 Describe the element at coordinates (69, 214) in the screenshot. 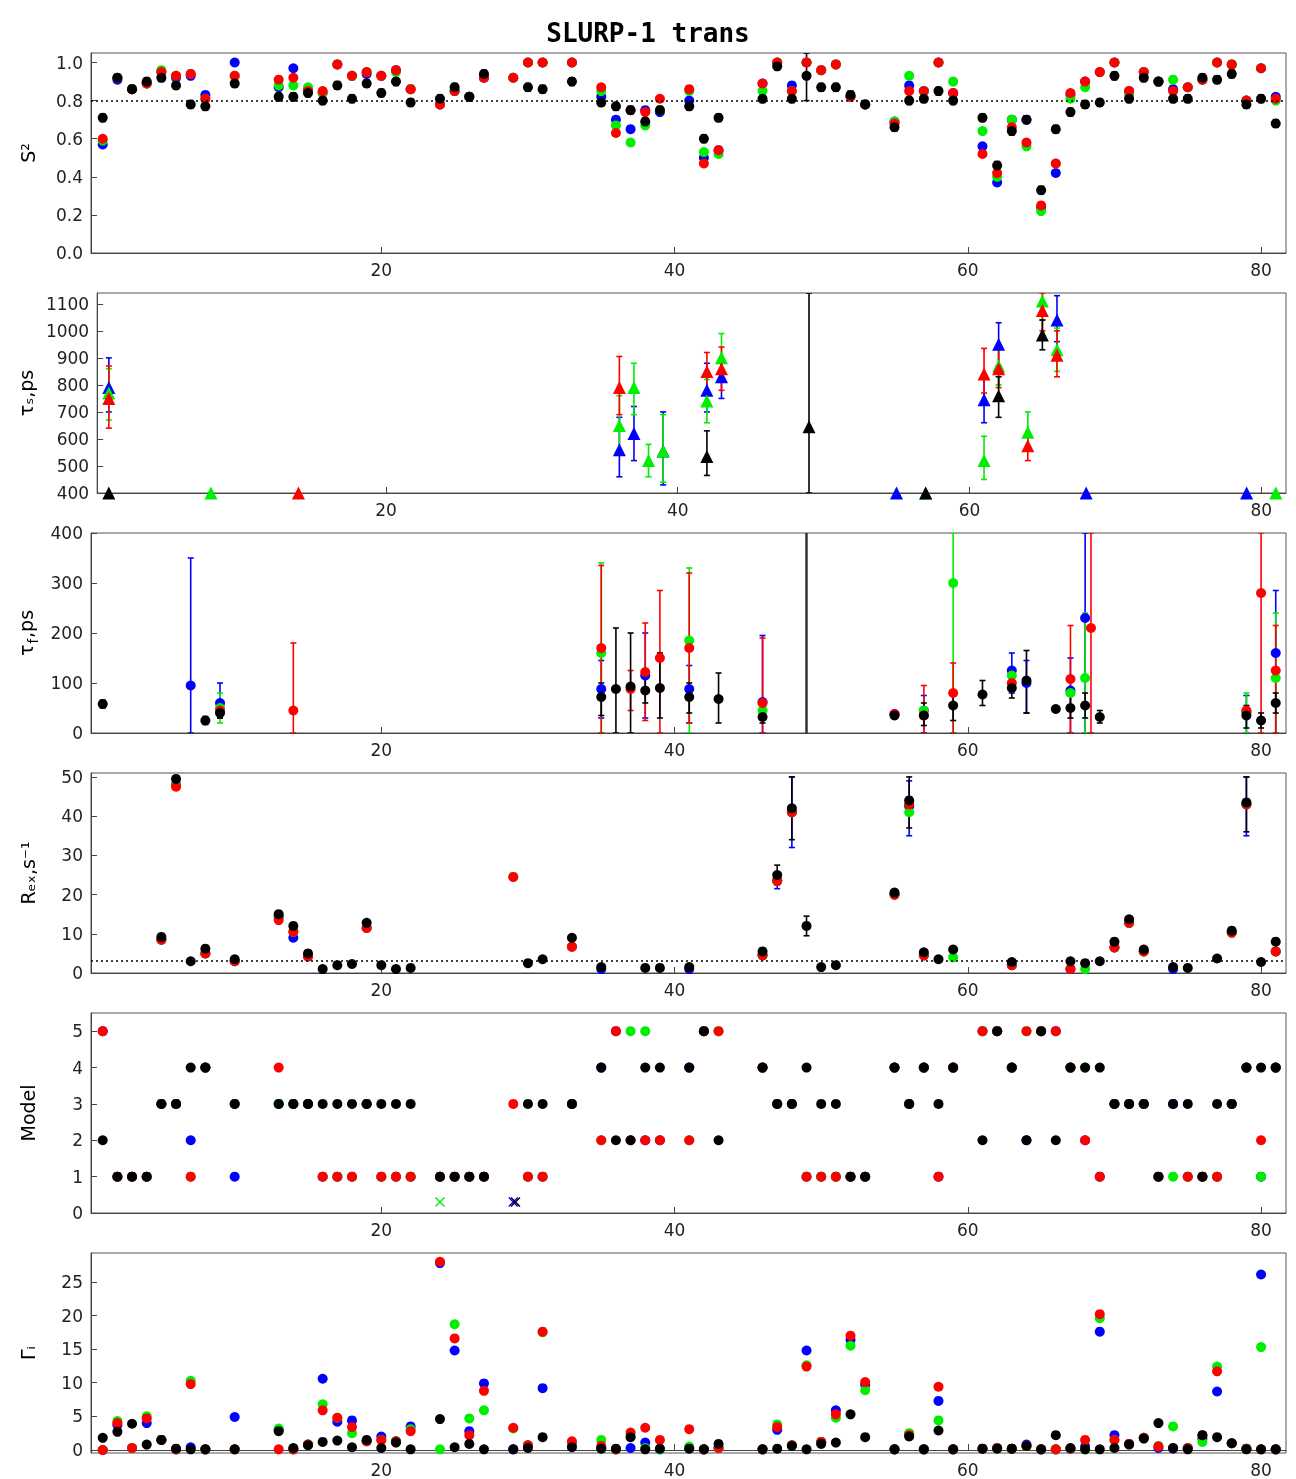

I see `y-tick-label: 0.2` at that location.